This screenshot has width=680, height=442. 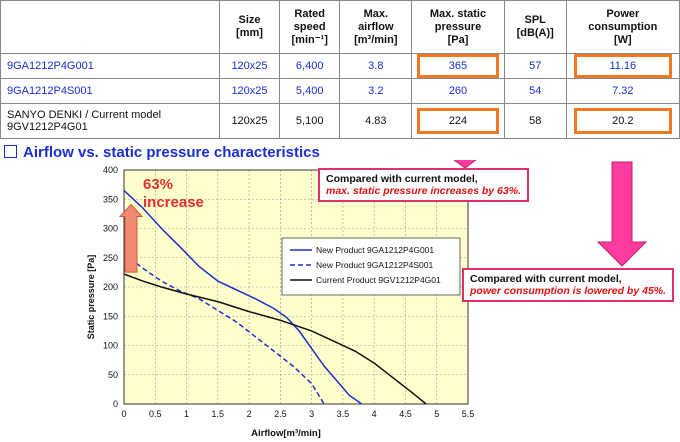 I want to click on y-tick-label: 100, so click(x=110, y=346).